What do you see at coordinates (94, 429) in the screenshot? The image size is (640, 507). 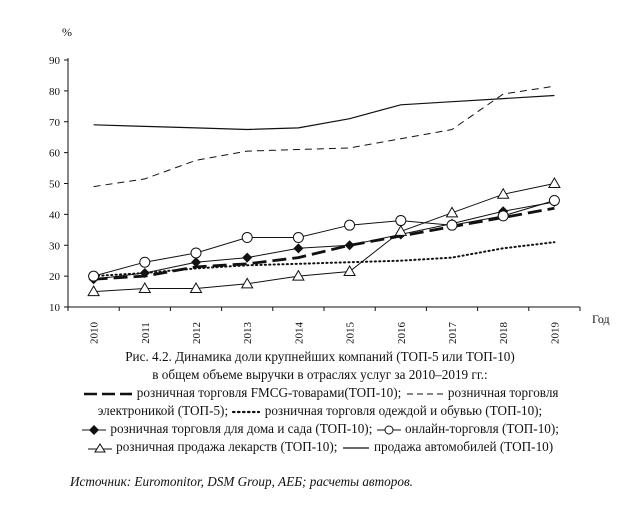 I see `legend-swatch-diamond` at bounding box center [94, 429].